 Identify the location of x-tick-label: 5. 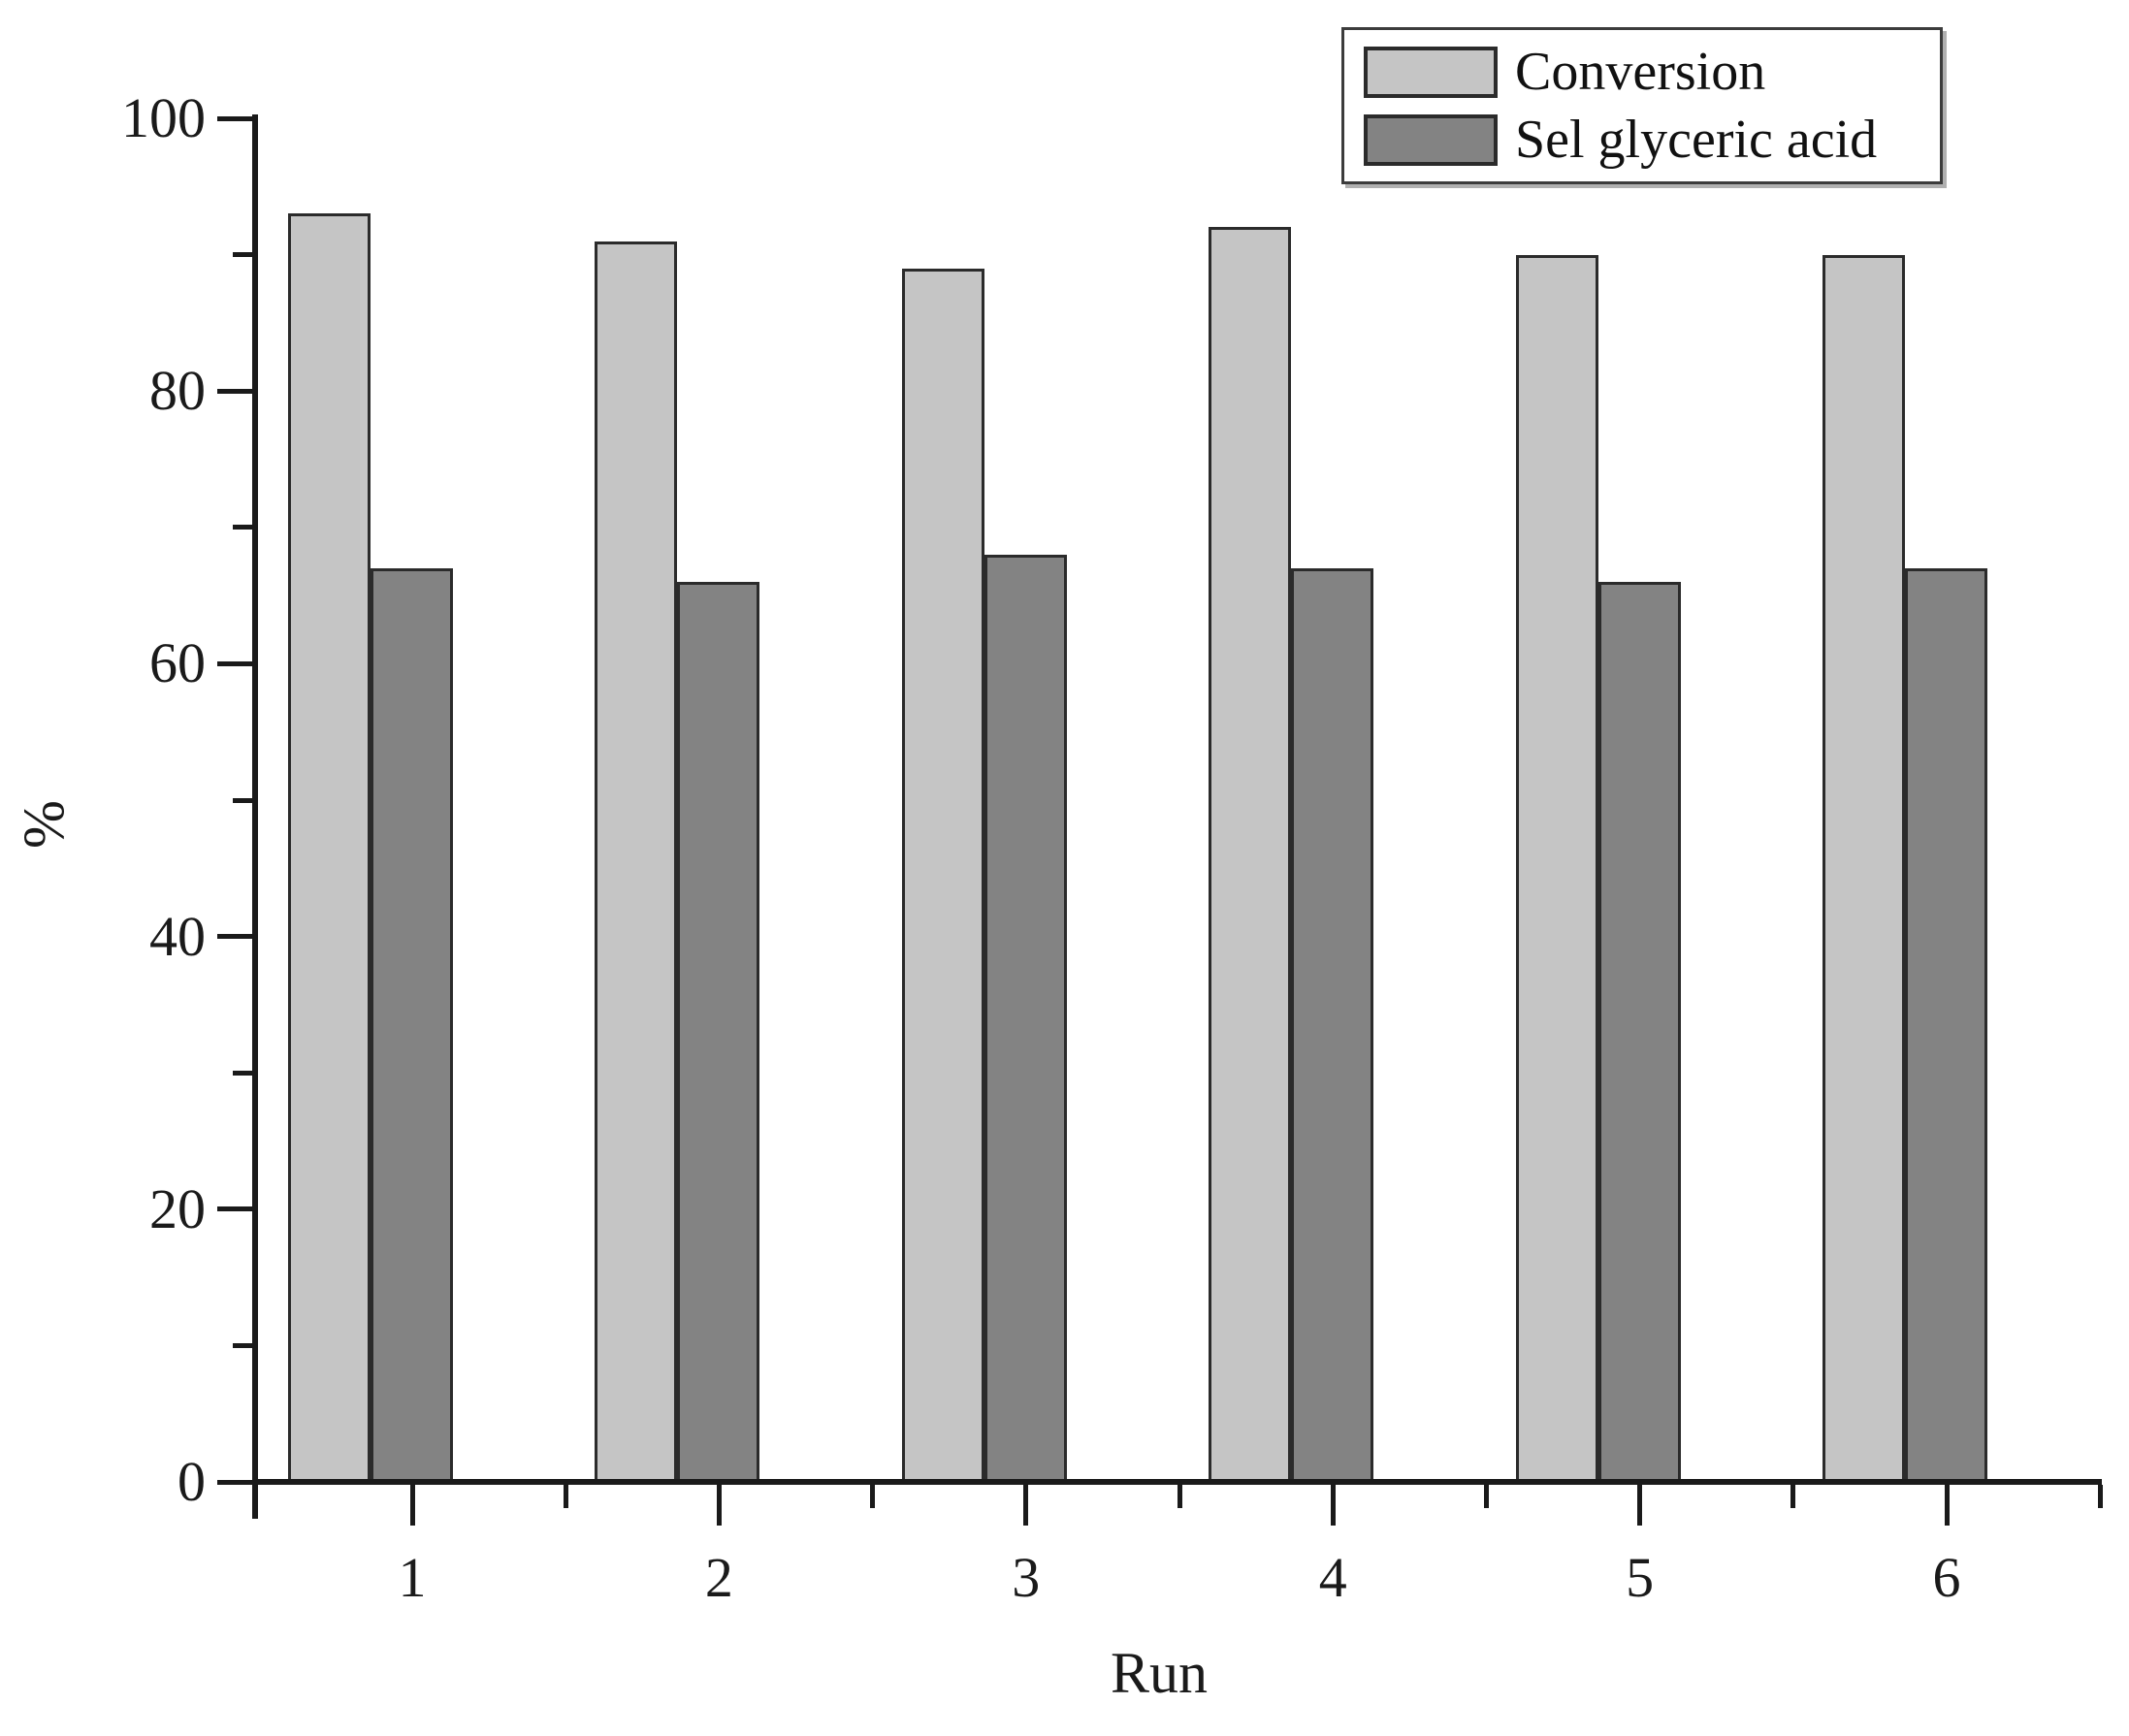
(1640, 1577).